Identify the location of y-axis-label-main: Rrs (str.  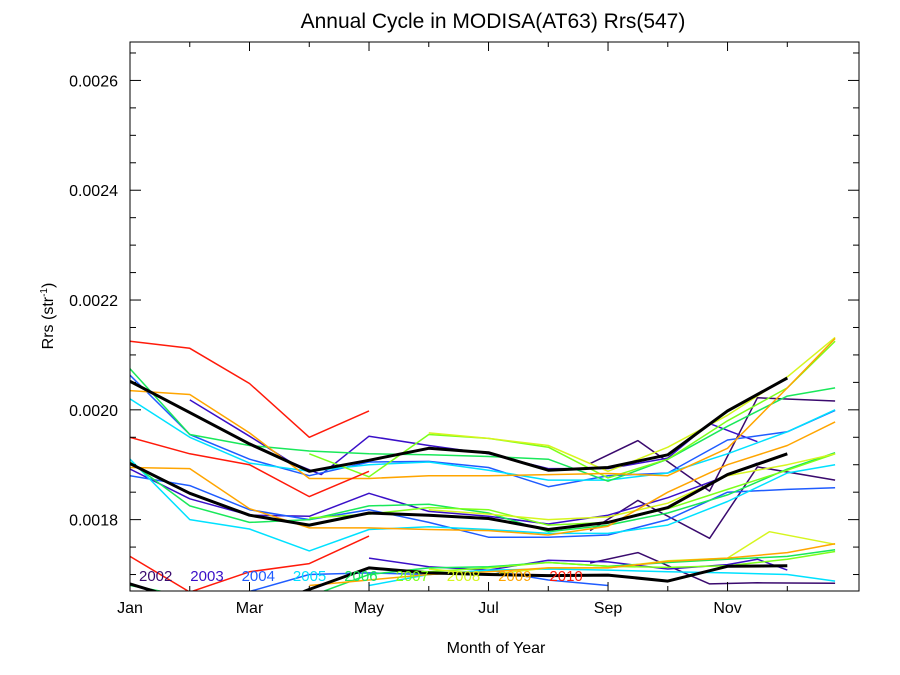
(48, 322).